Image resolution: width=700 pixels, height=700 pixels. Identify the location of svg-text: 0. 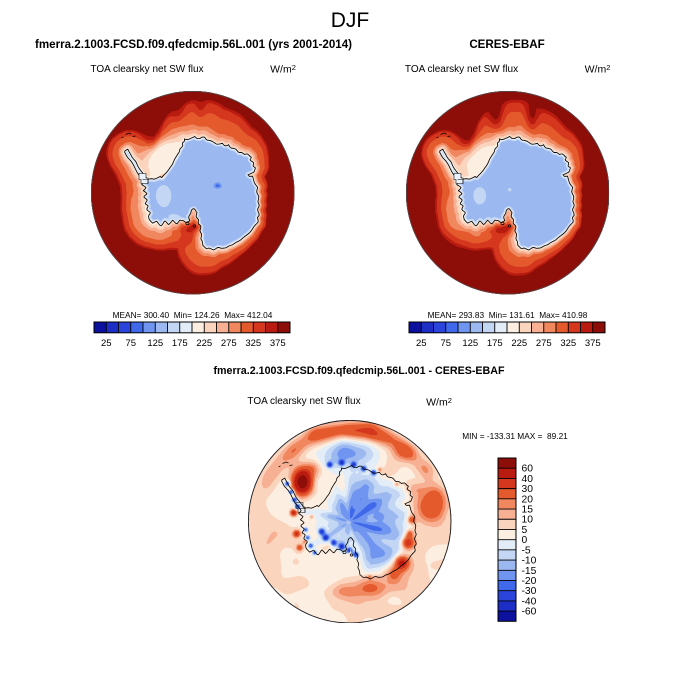
(524, 540).